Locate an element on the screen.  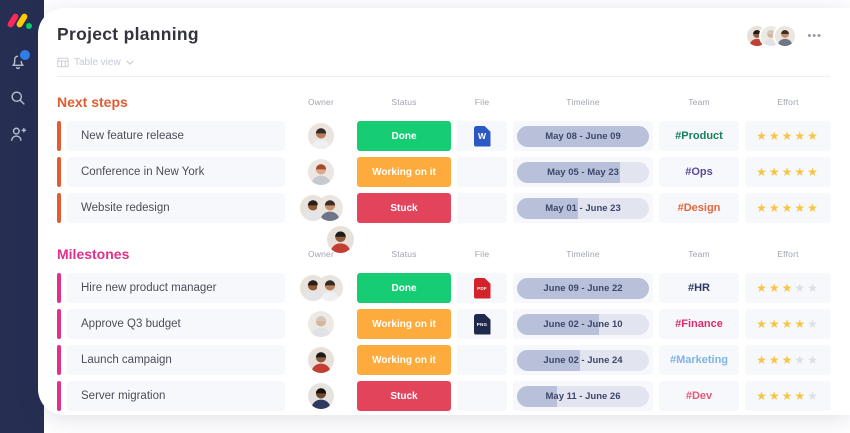
task-name-cell: Hire new product manager is located at coordinates (176, 288).